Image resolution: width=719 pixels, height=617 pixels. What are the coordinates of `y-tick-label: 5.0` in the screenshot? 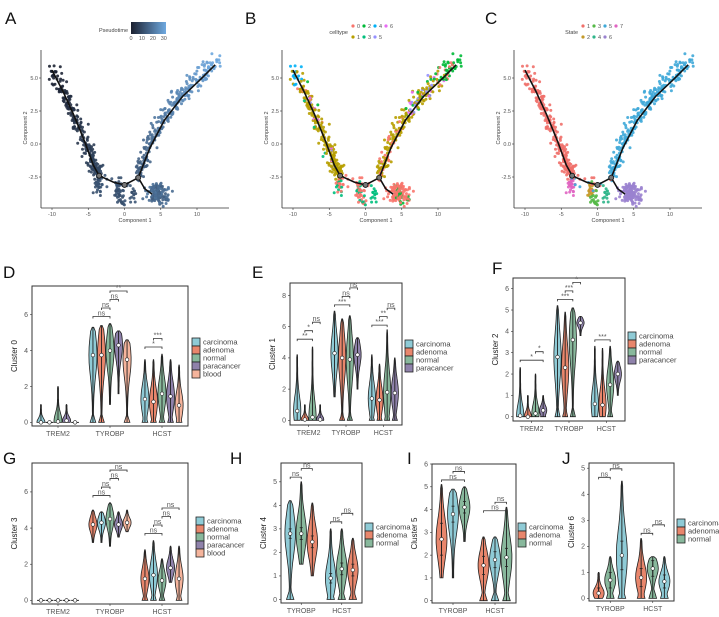 It's located at (507, 79).